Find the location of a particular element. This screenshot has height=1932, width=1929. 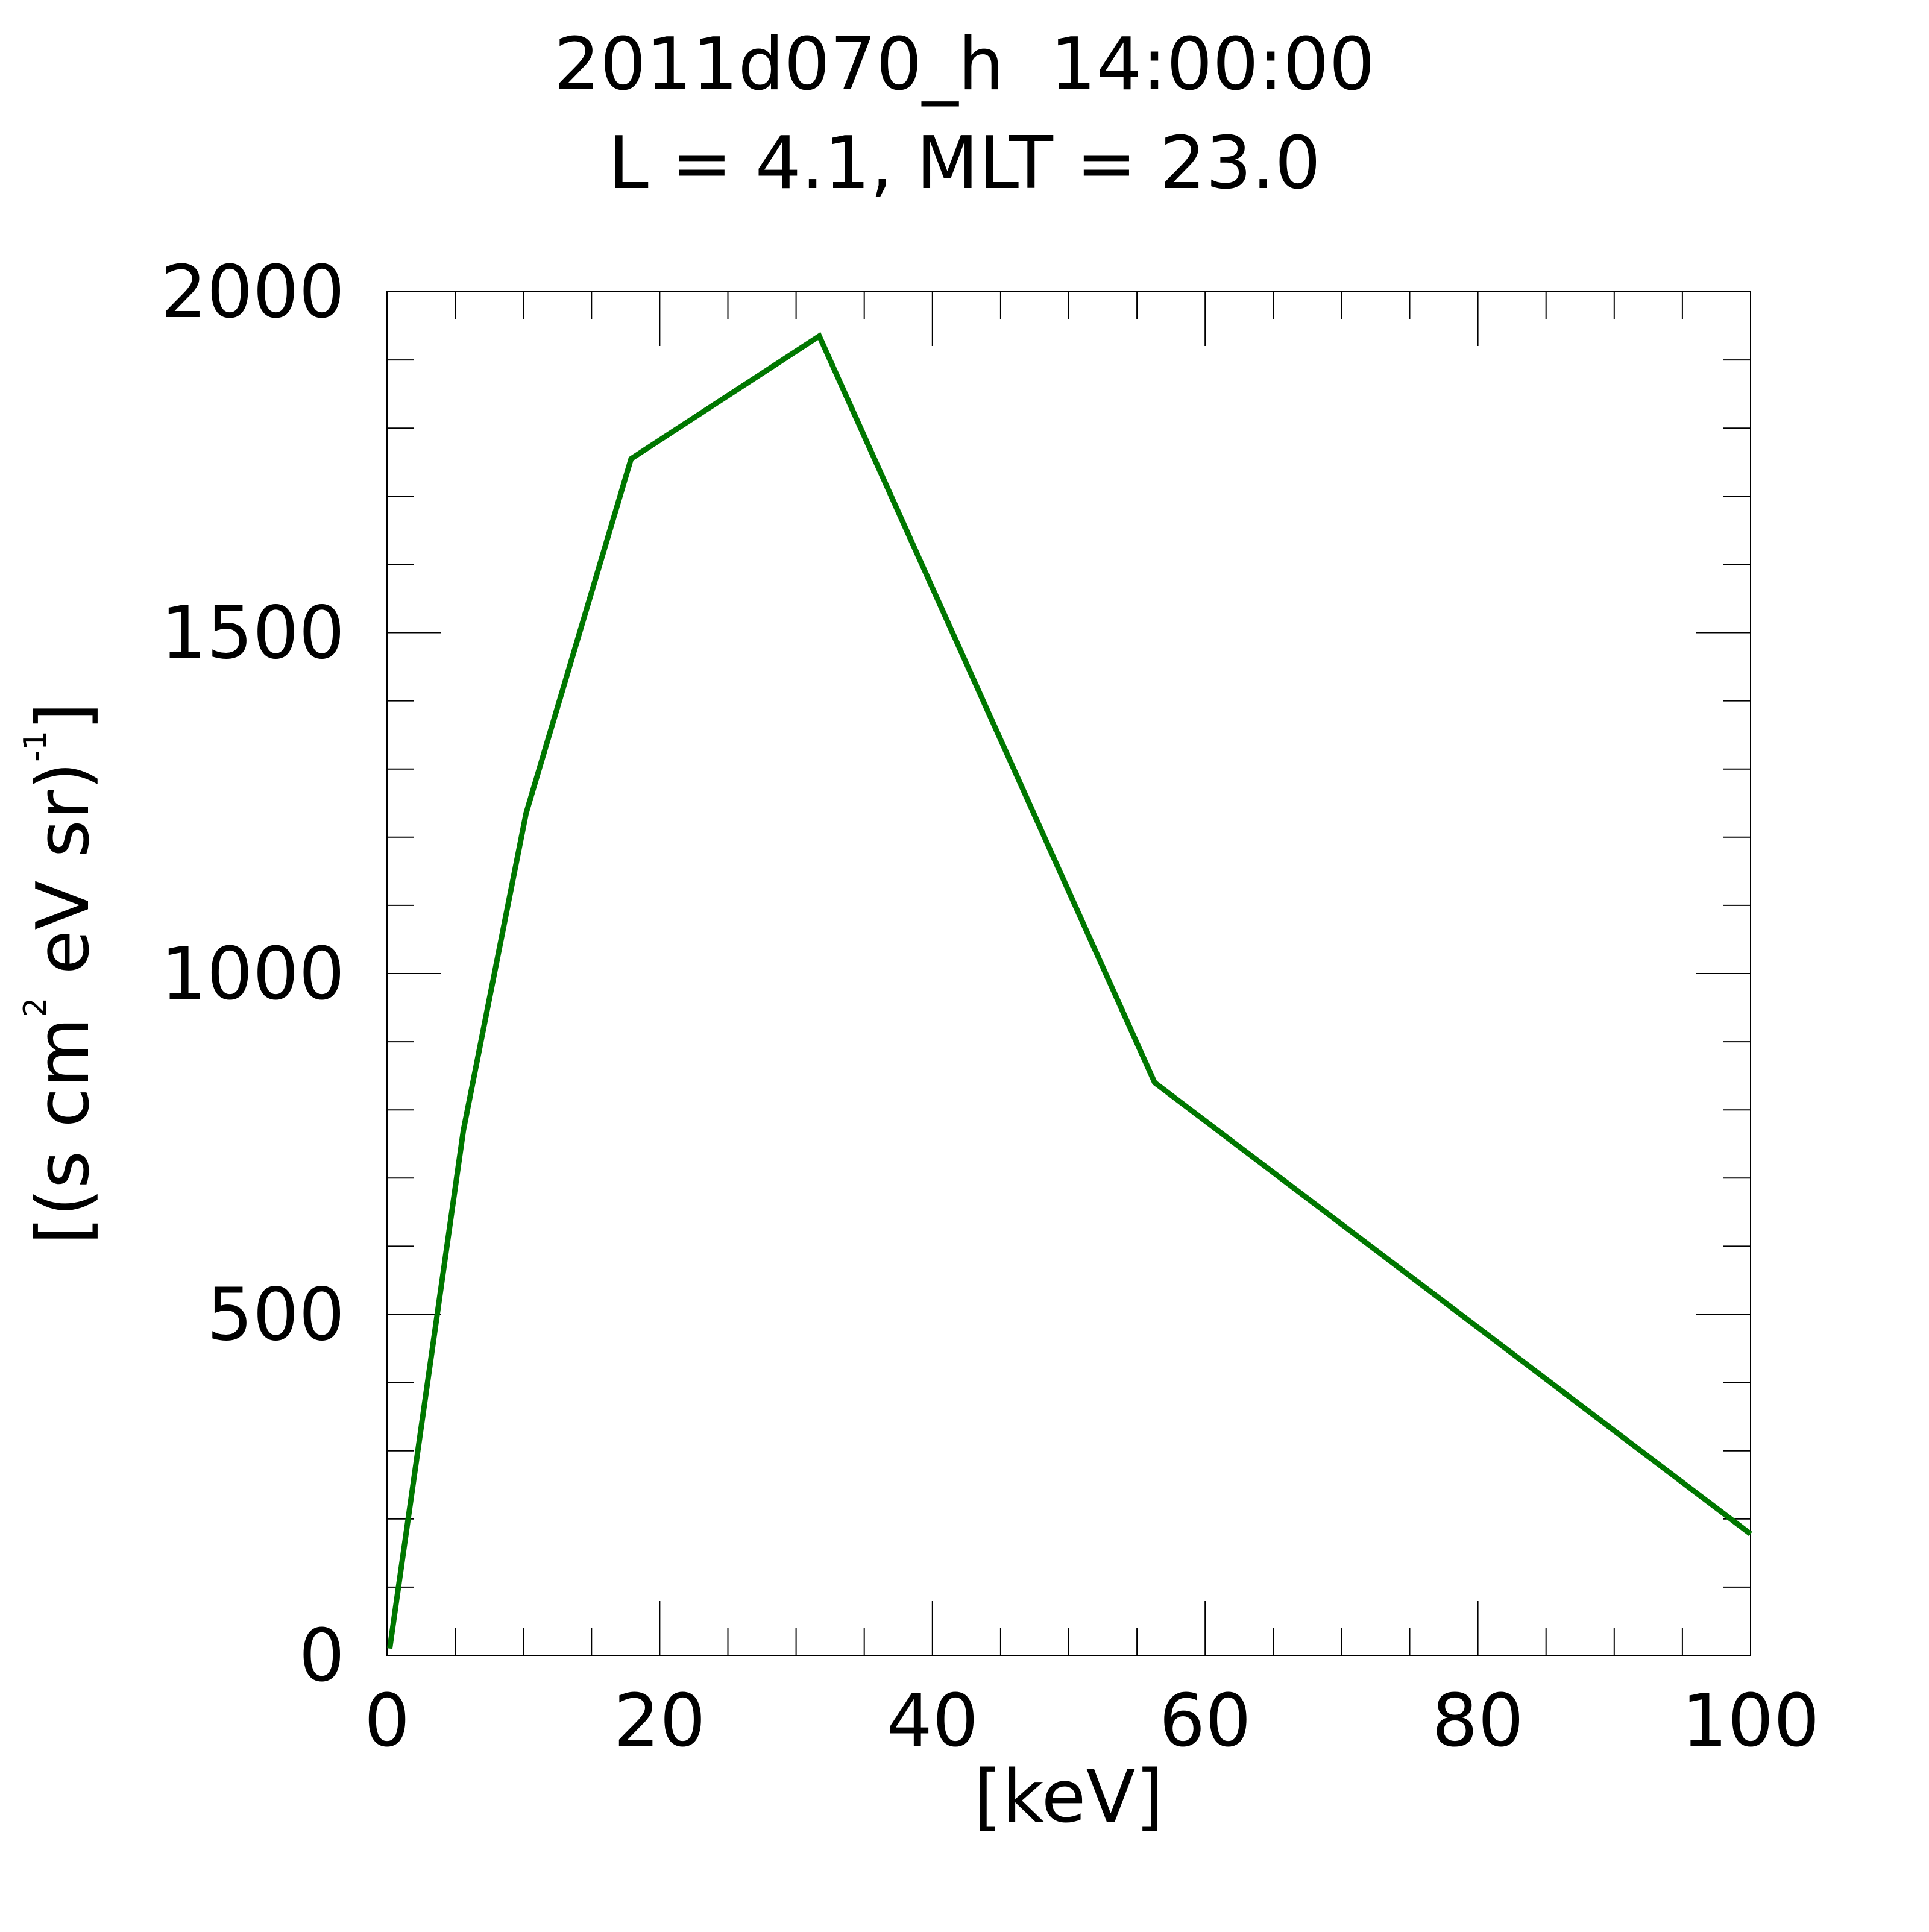

x-tick-label: 100 is located at coordinates (1750, 1721).